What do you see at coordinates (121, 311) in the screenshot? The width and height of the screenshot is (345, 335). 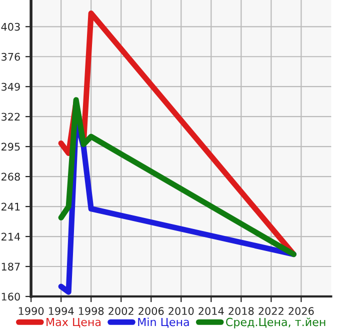 I see `x-tick-label: 2002` at bounding box center [121, 311].